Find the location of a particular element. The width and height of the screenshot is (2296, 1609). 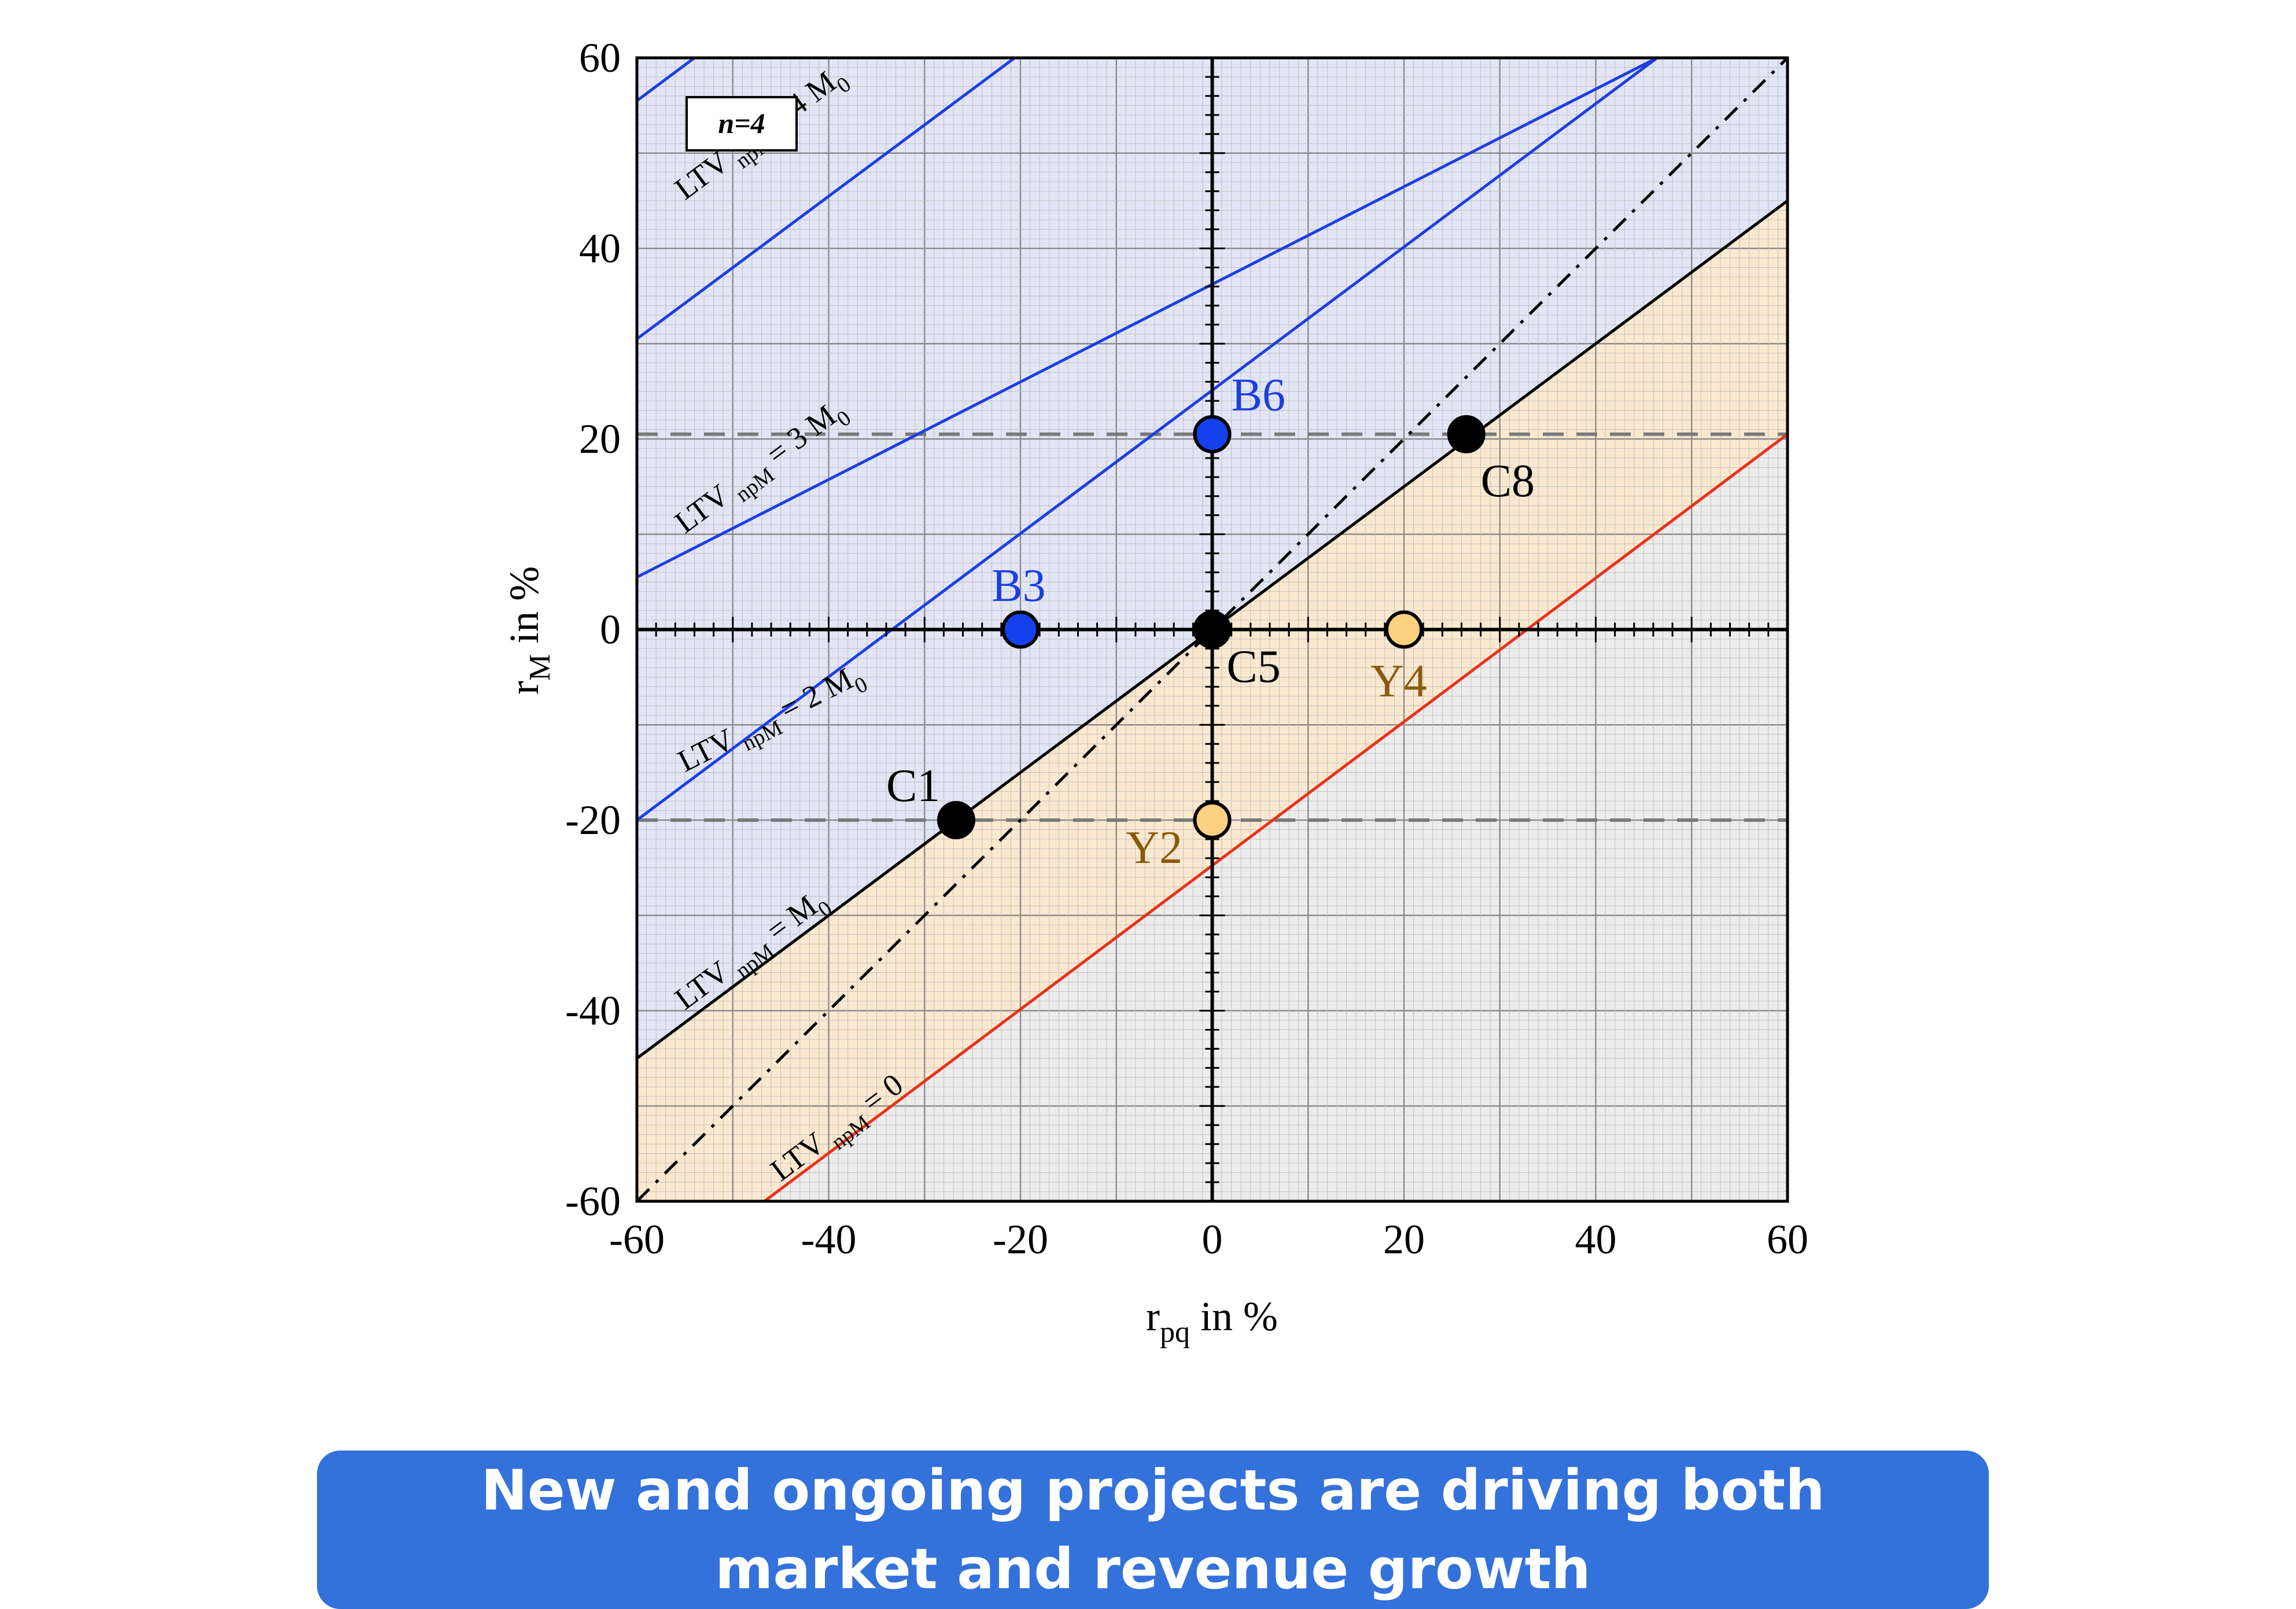

point-B6 is located at coordinates (1212, 434).